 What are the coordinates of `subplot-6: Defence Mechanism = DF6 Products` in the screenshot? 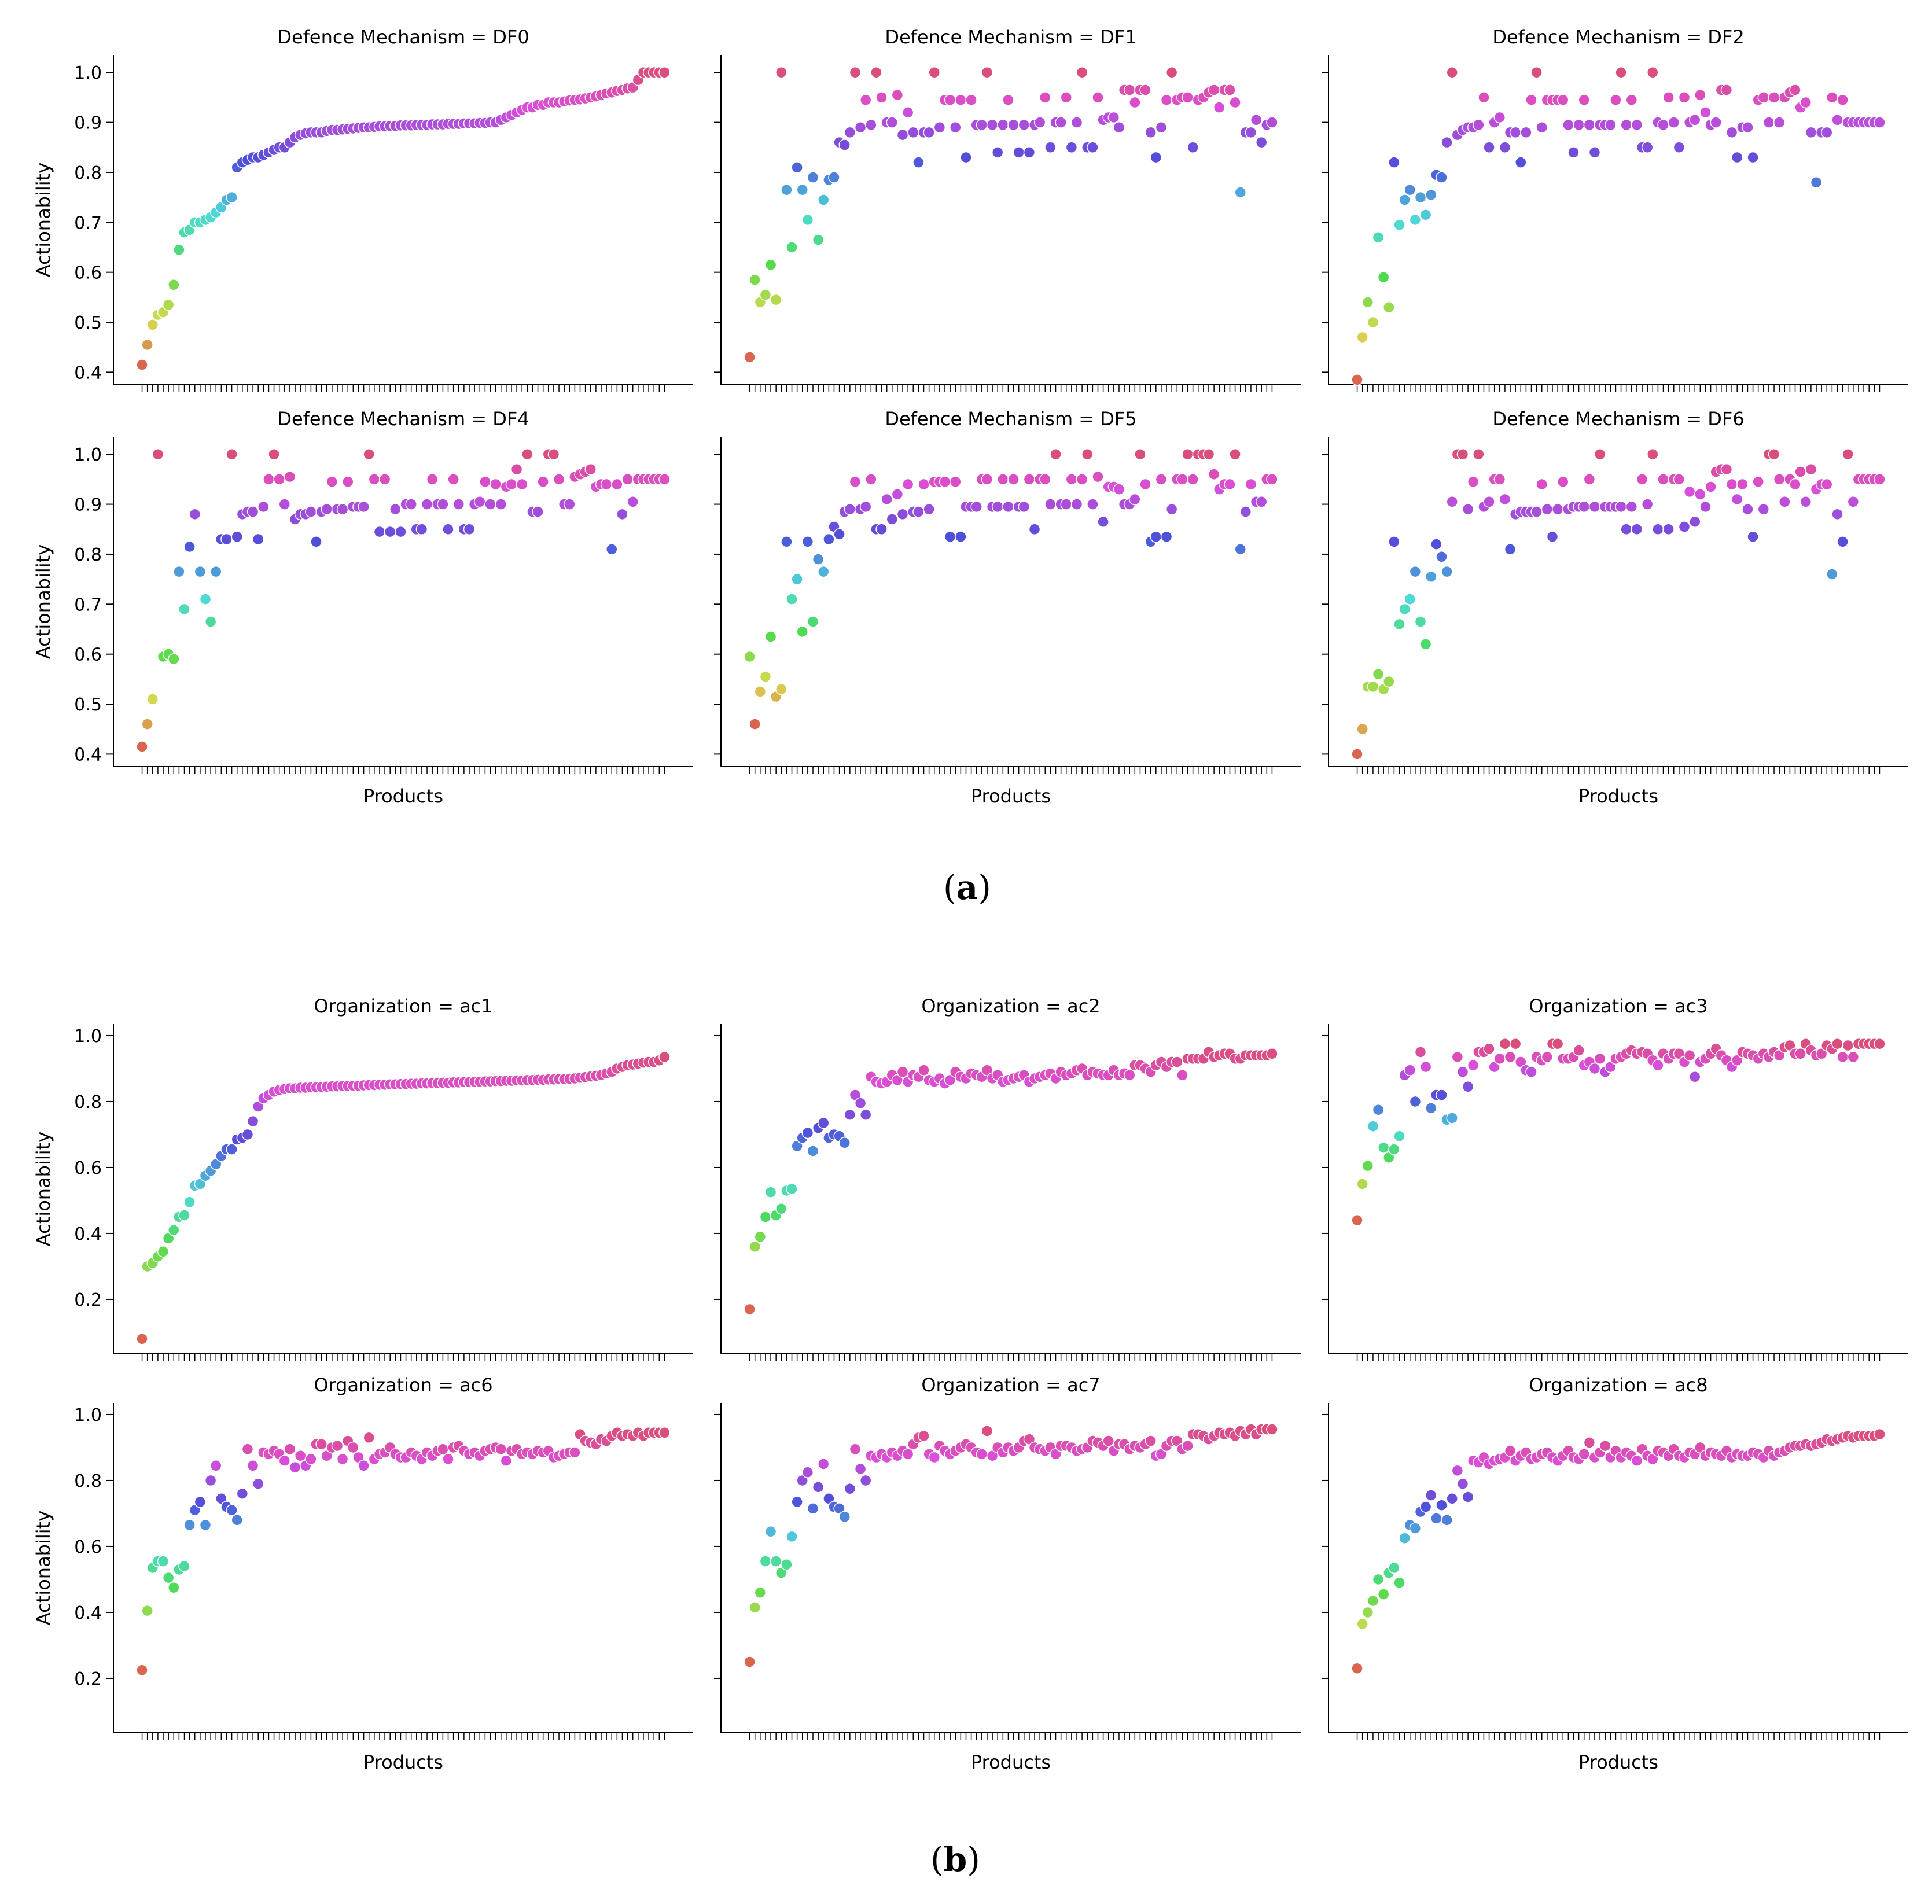 It's located at (1615, 607).